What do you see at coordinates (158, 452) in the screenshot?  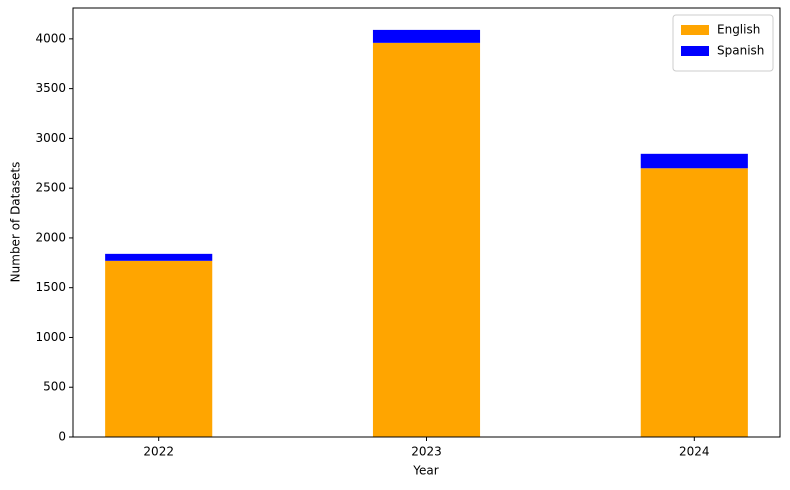 I see `x-tick-label: 2022` at bounding box center [158, 452].